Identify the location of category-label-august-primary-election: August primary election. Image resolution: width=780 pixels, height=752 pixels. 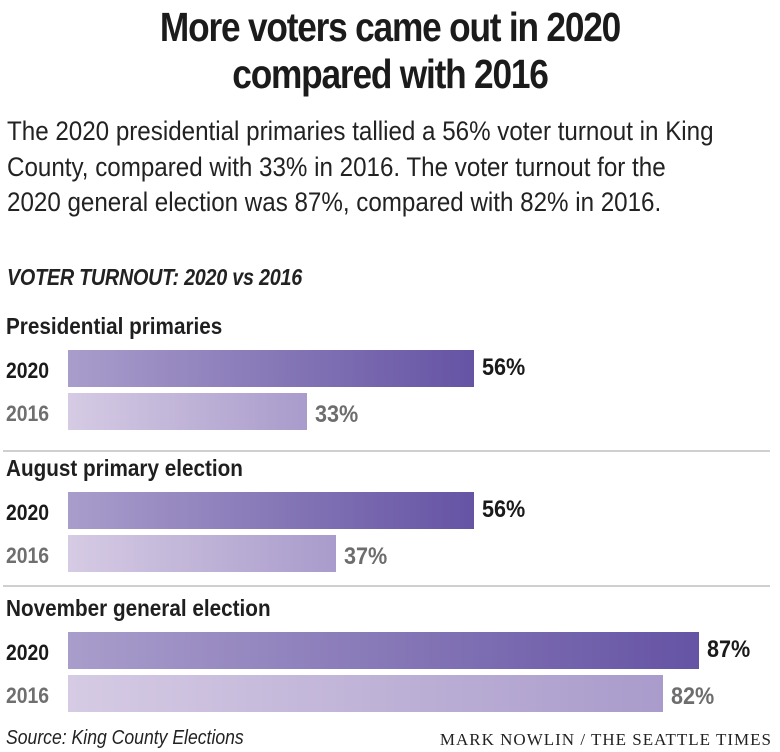
(124, 468).